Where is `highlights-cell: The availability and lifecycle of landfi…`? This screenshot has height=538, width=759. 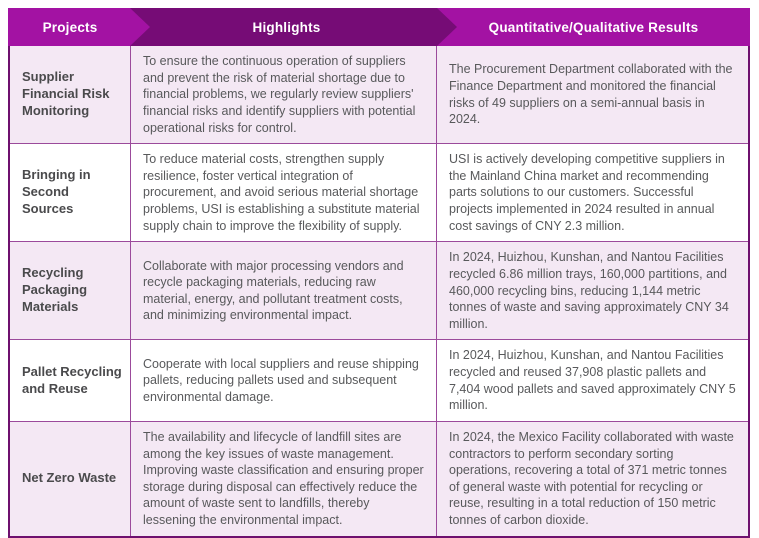 highlights-cell: The availability and lifecycle of landfi… is located at coordinates (284, 478).